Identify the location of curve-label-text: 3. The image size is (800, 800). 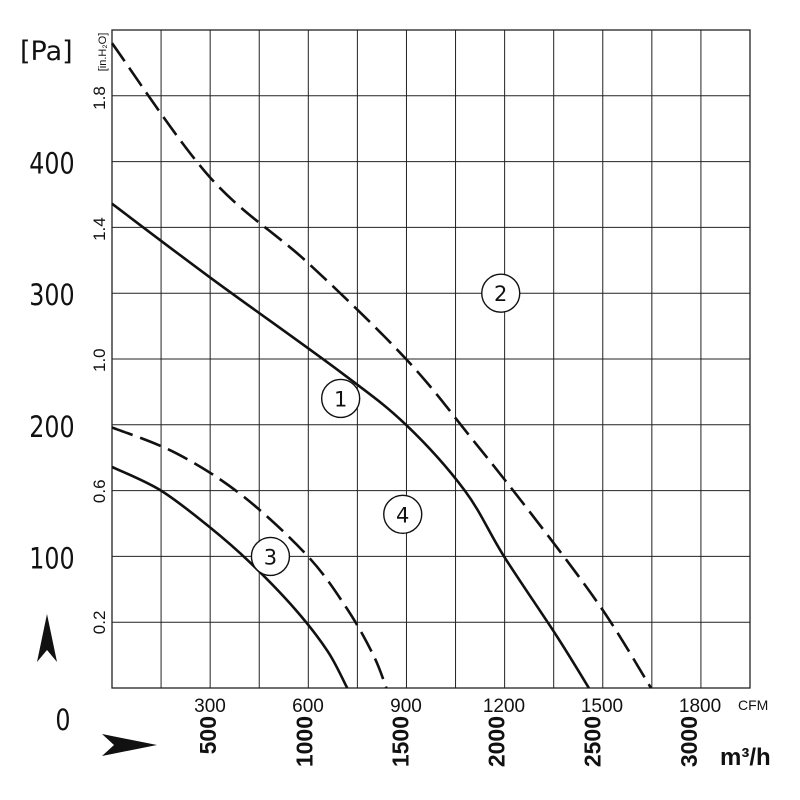
(270, 557).